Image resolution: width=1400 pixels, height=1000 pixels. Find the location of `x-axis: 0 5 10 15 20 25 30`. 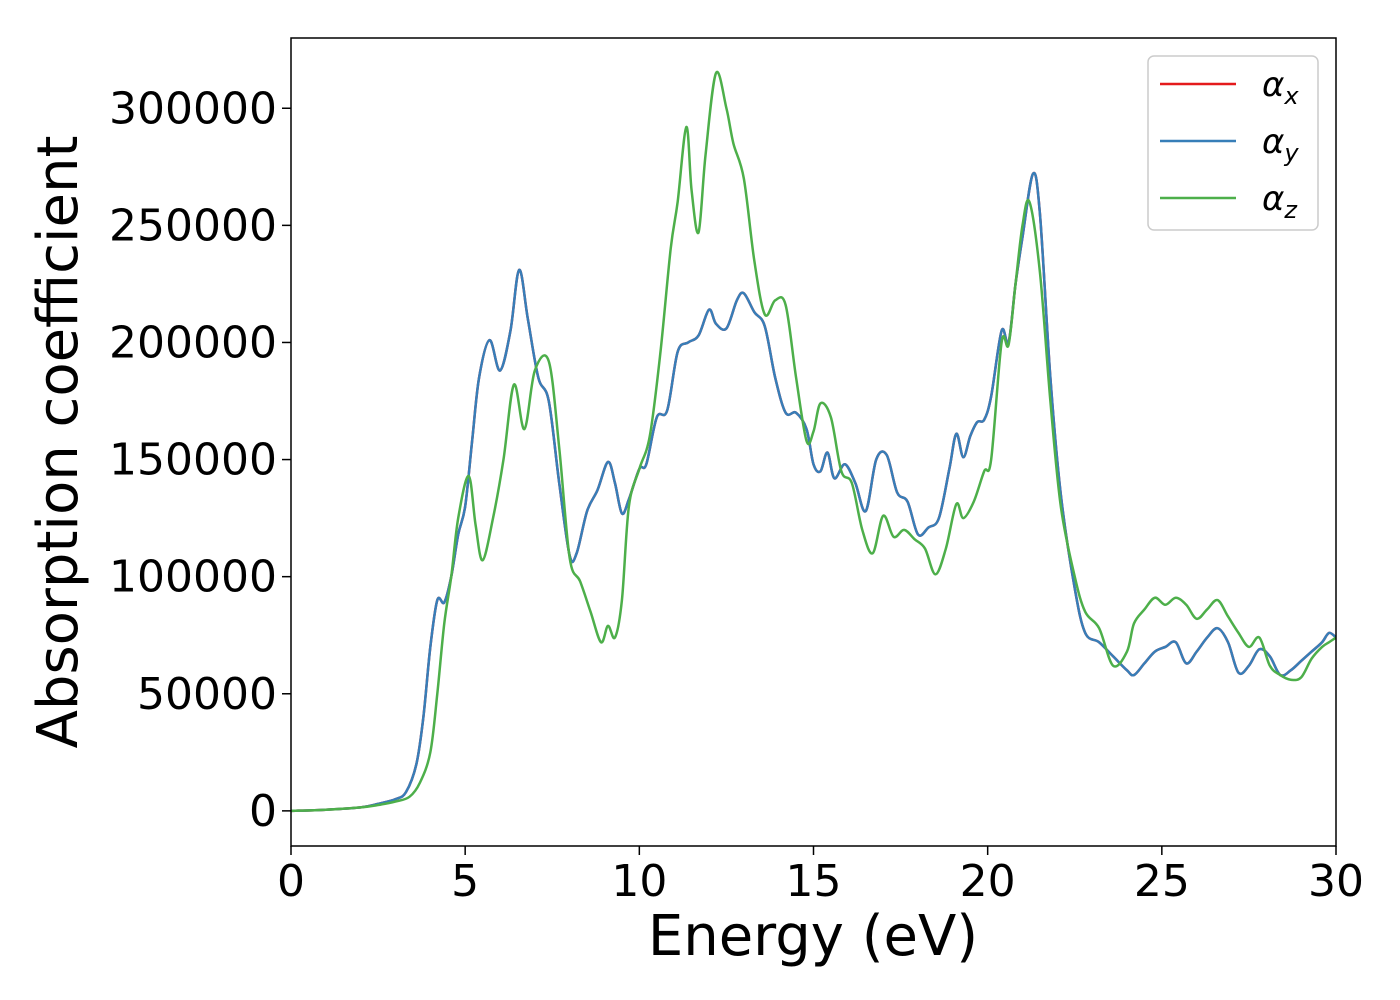

x-axis: 0 5 10 15 20 25 30 is located at coordinates (820, 876).